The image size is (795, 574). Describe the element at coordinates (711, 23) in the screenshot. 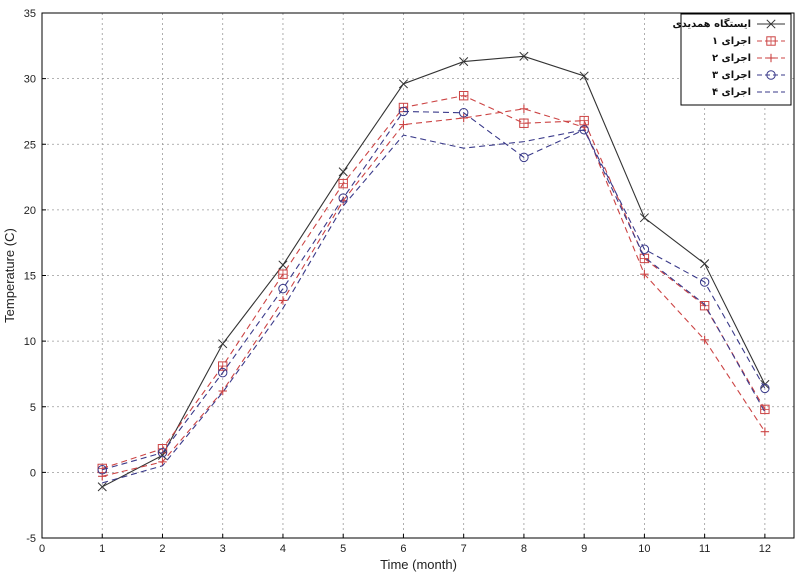

I see `legend-label-1: ایستگاه همدیدی` at that location.